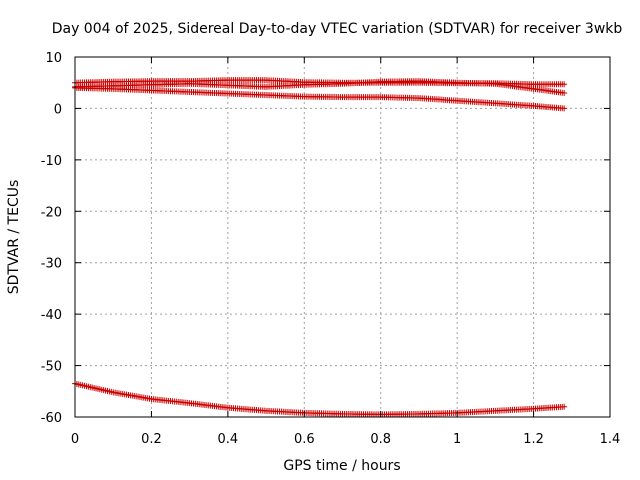 The height and width of the screenshot is (480, 640). I want to click on y-tick-label: -60, so click(51, 418).